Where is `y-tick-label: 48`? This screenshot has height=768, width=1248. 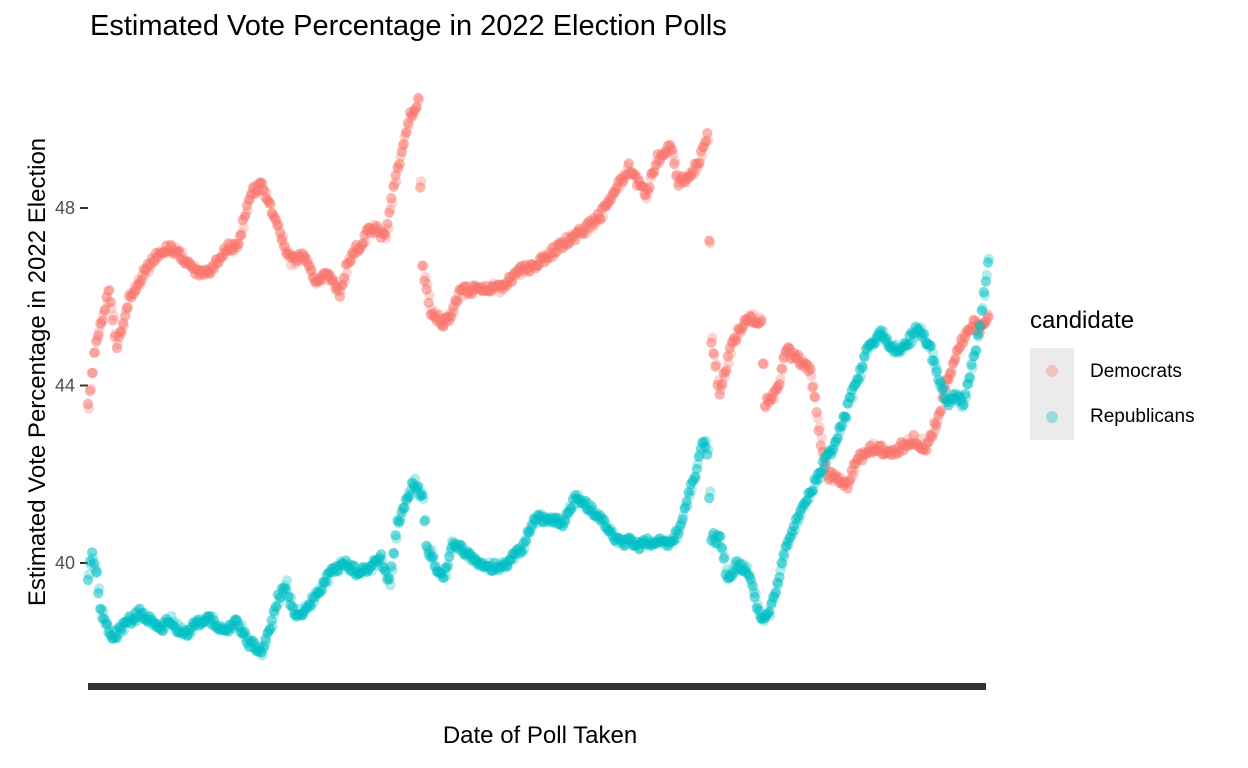
y-tick-label: 48 is located at coordinates (65, 208).